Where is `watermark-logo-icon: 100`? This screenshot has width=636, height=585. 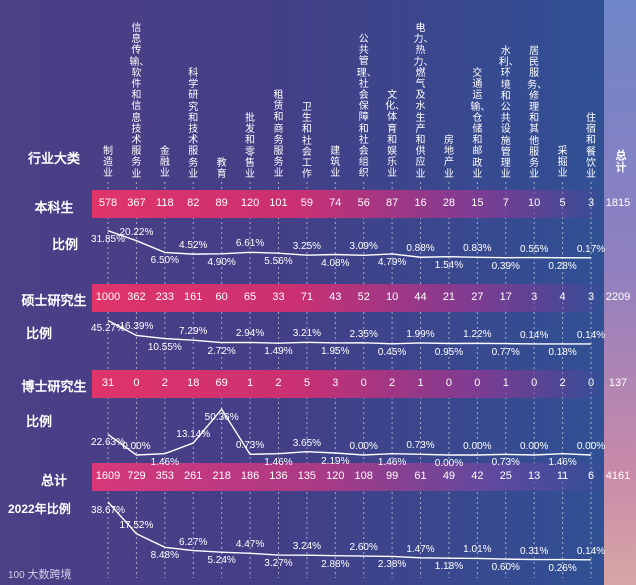
watermark-logo-icon: 100 is located at coordinates (18, 575).